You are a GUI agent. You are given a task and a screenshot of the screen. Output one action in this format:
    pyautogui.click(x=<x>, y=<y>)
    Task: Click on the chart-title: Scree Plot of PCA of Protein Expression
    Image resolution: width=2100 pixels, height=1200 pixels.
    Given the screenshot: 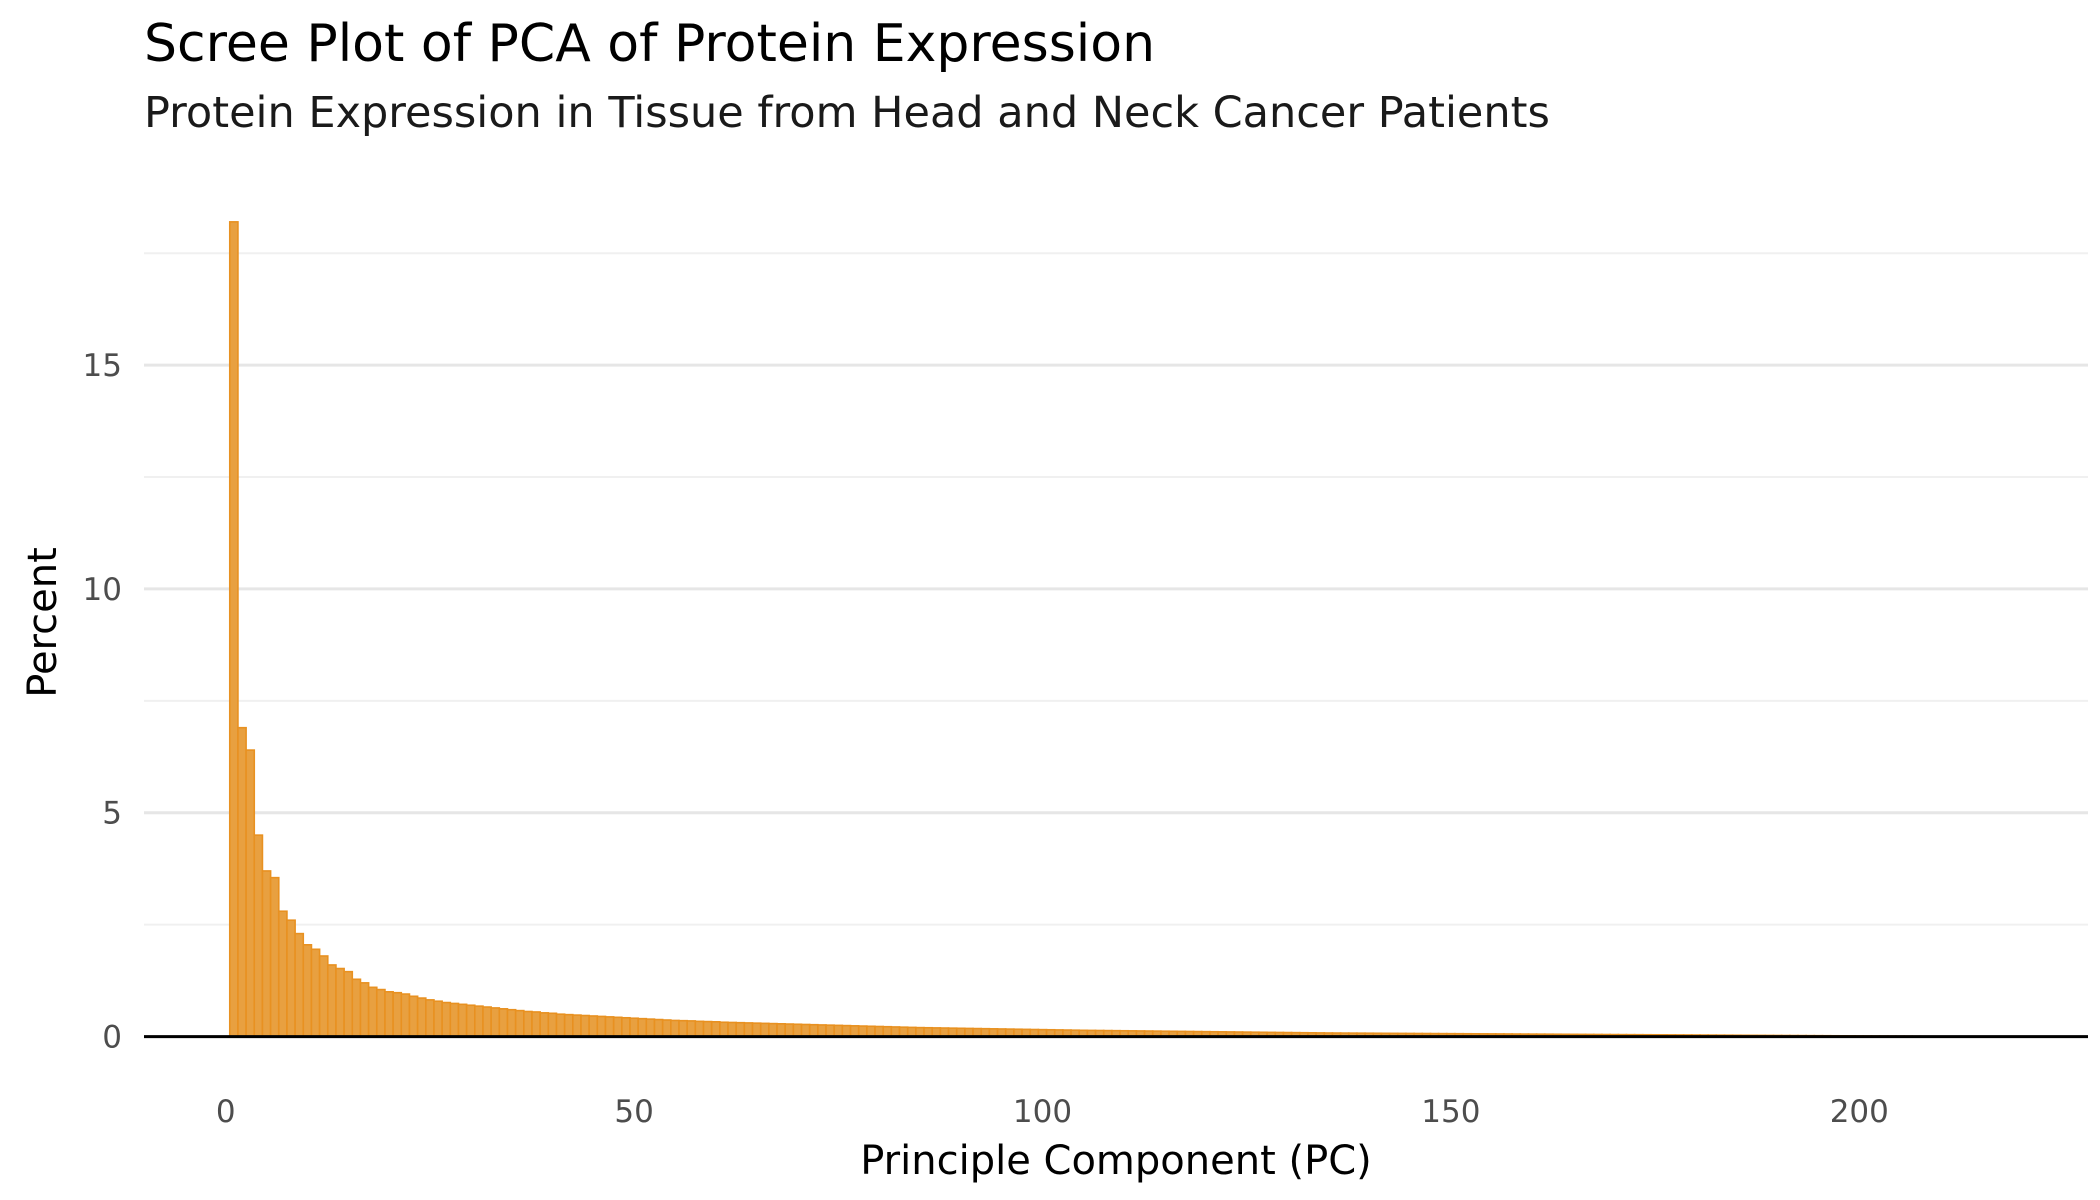 What is the action you would take?
    pyautogui.click(x=650, y=44)
    